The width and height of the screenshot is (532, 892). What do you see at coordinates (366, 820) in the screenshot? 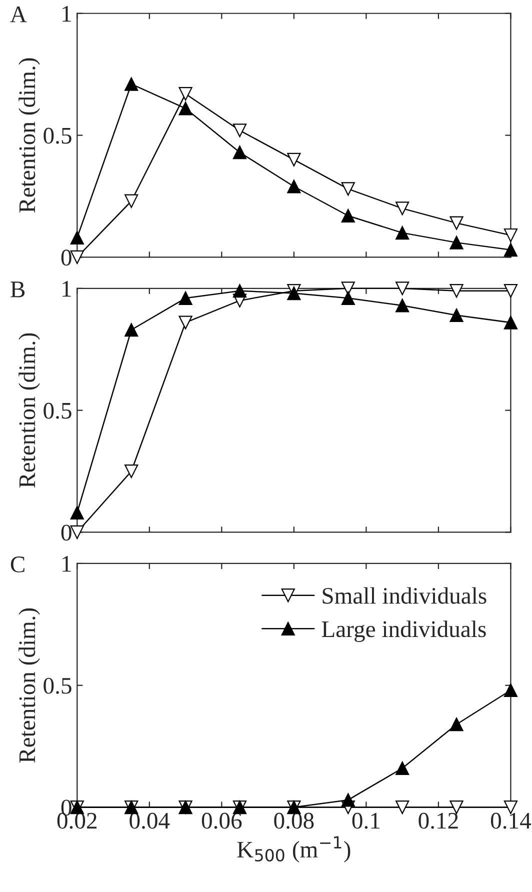
I see `x-tick-label: 0.1` at bounding box center [366, 820].